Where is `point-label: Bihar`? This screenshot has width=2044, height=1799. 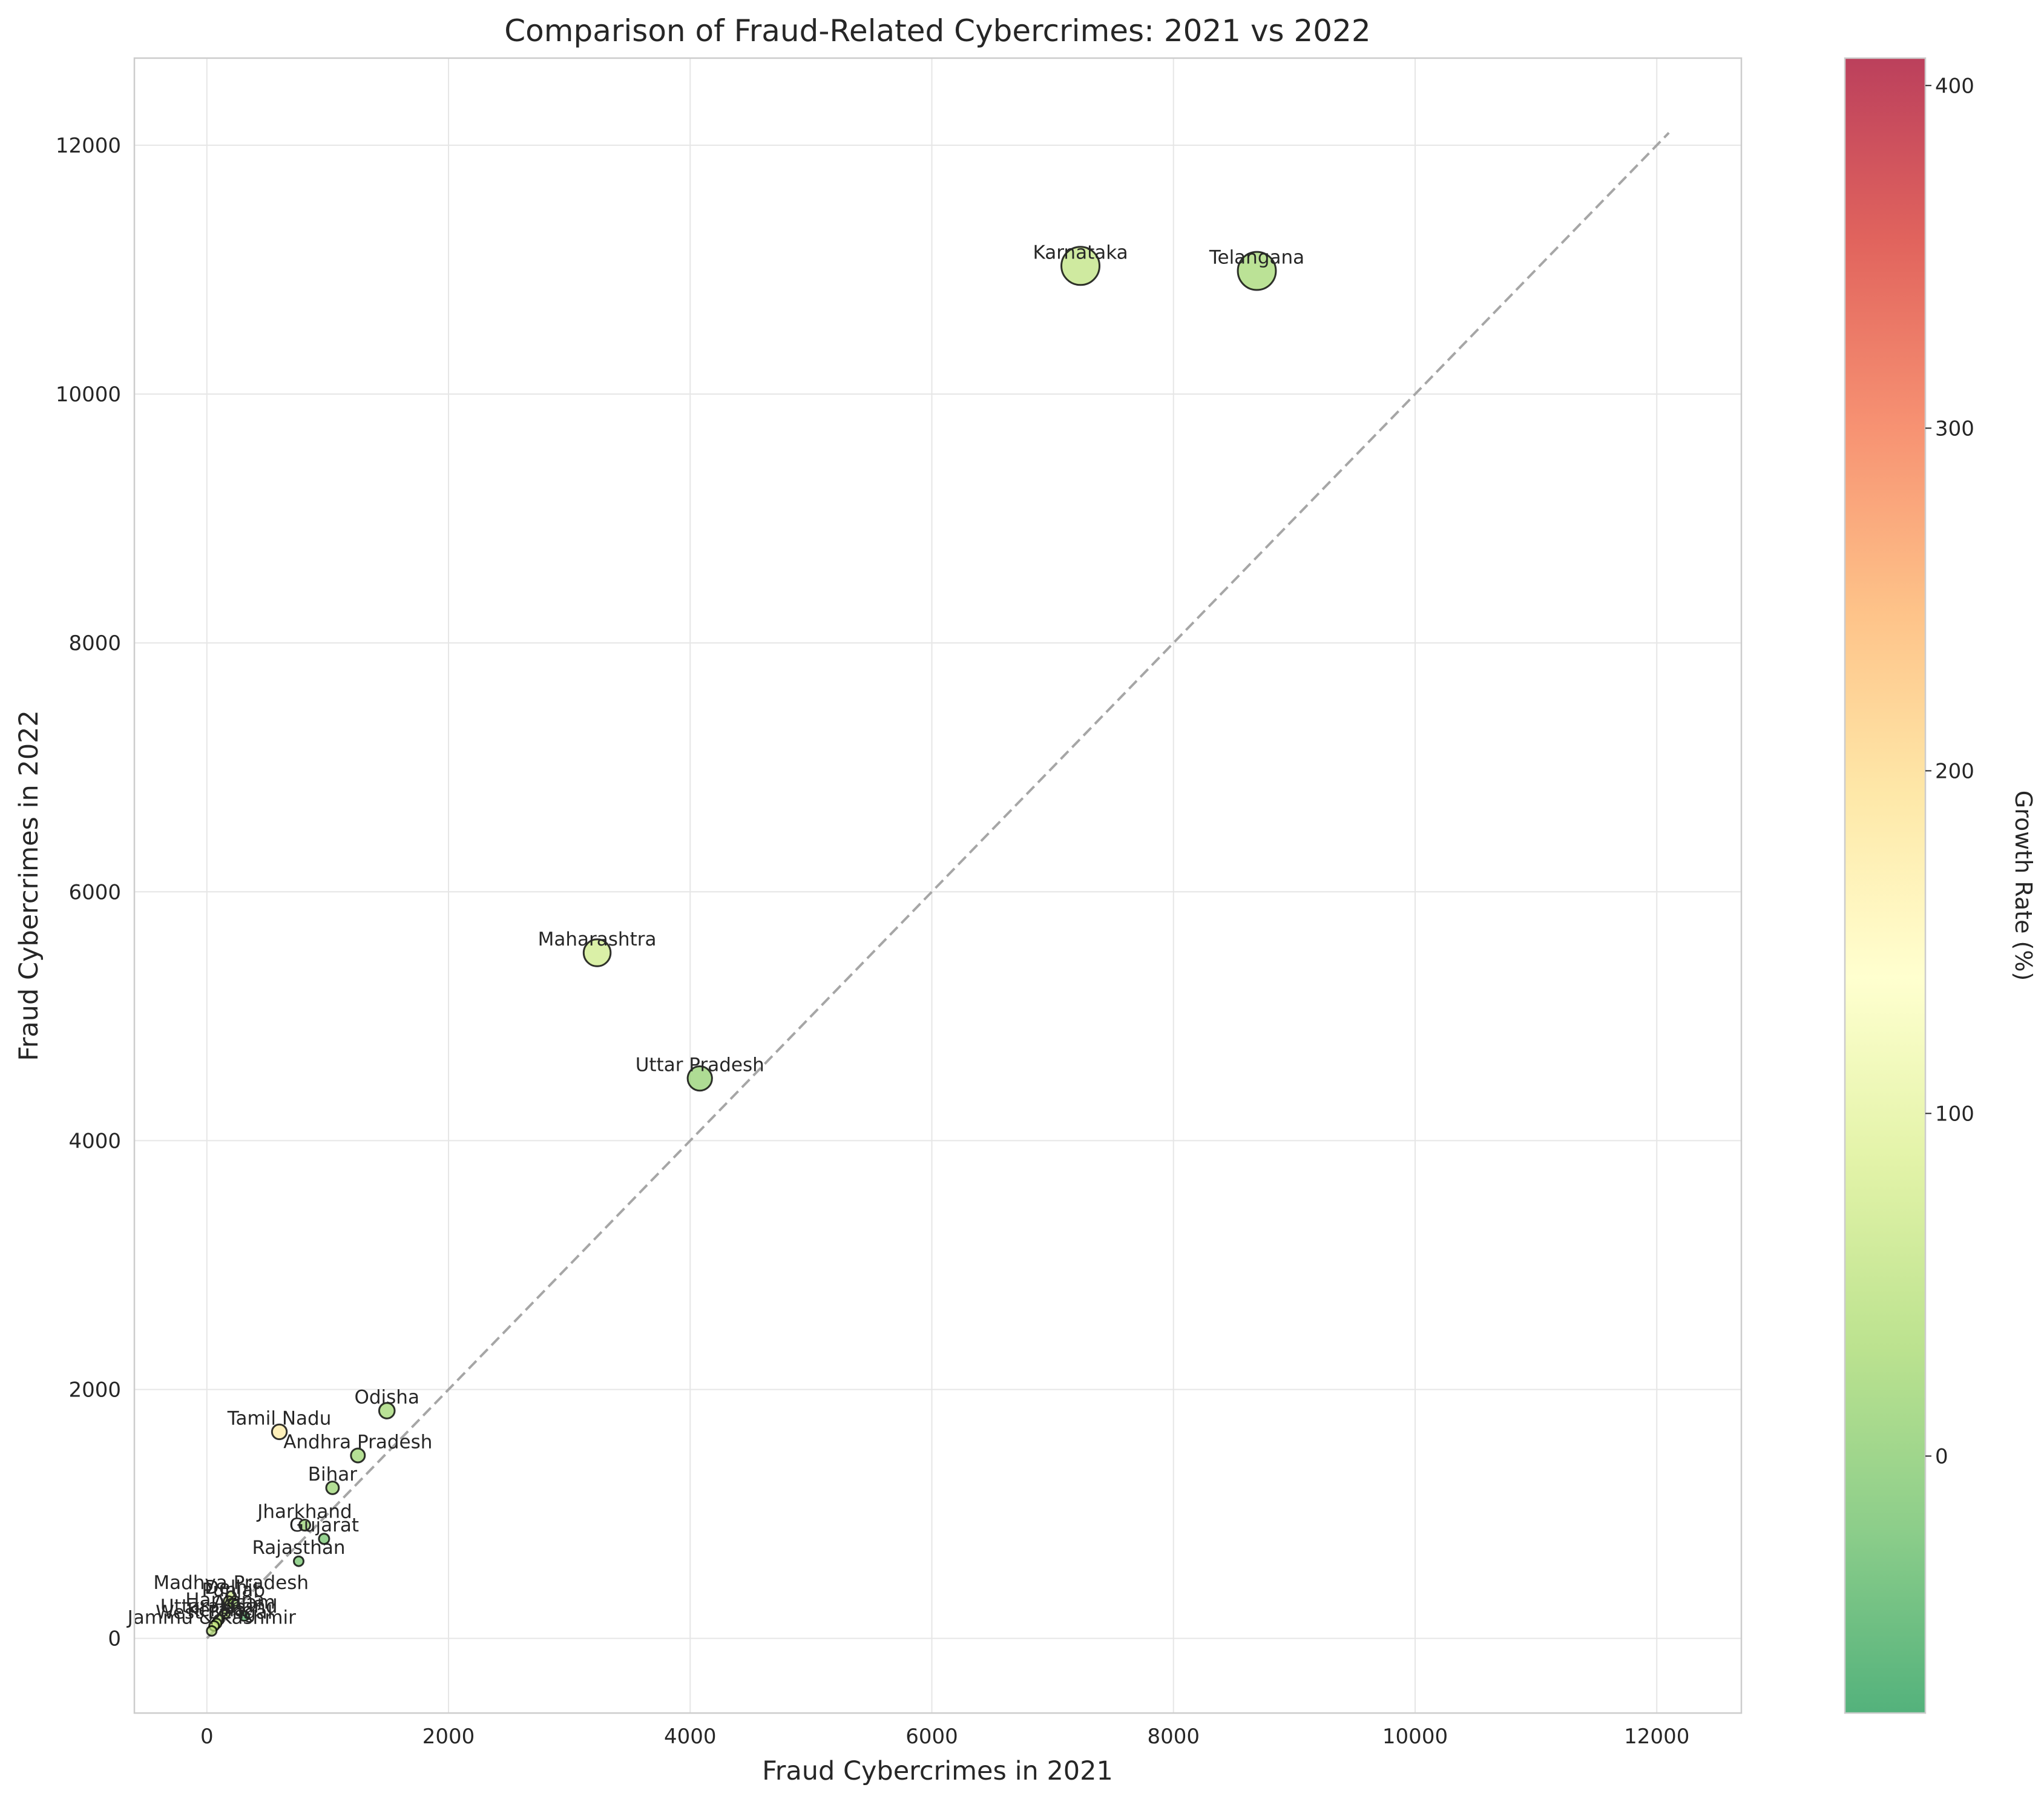
point-label: Bihar is located at coordinates (333, 1474).